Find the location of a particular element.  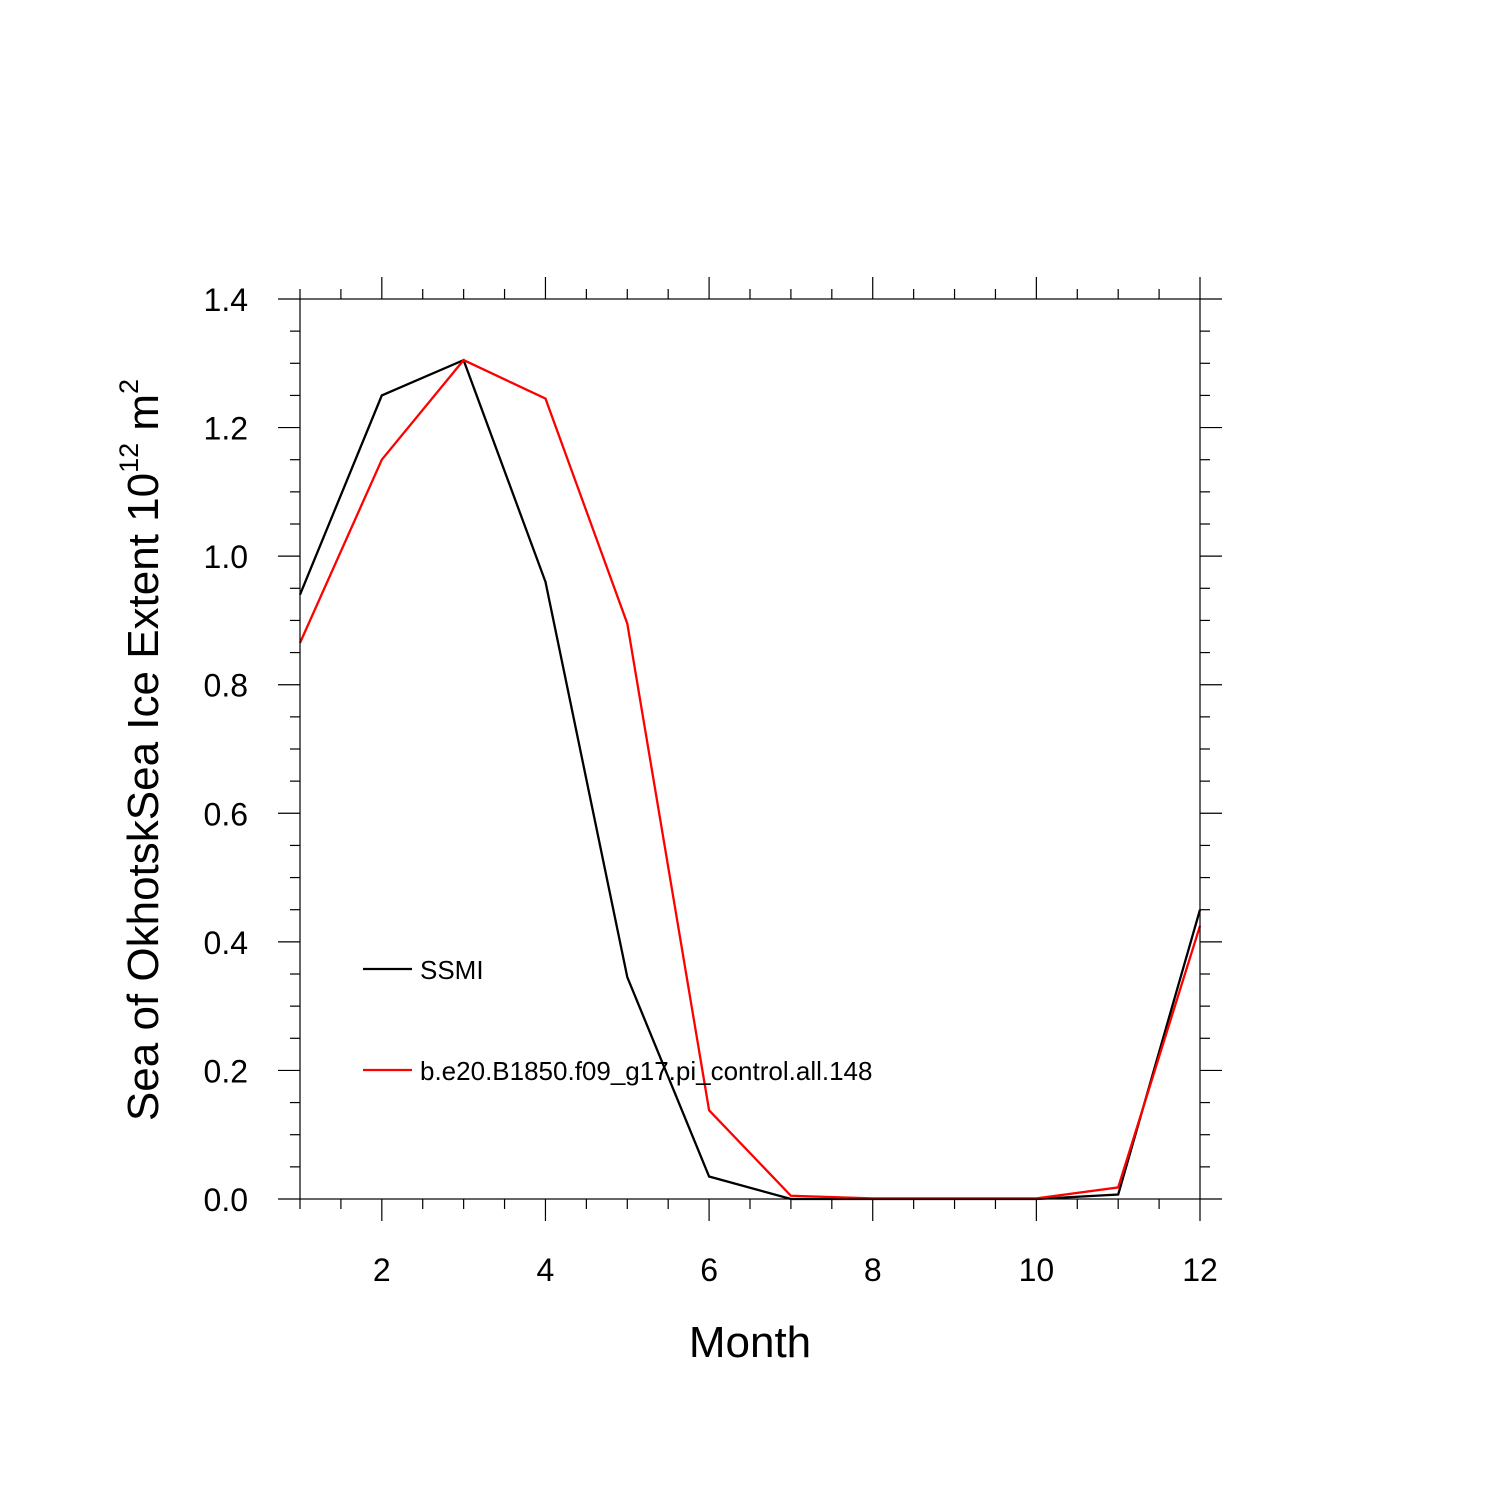

y-axis-title: Sea of OkhotskSea Ice Extent 1012 m2 is located at coordinates (141, 750).